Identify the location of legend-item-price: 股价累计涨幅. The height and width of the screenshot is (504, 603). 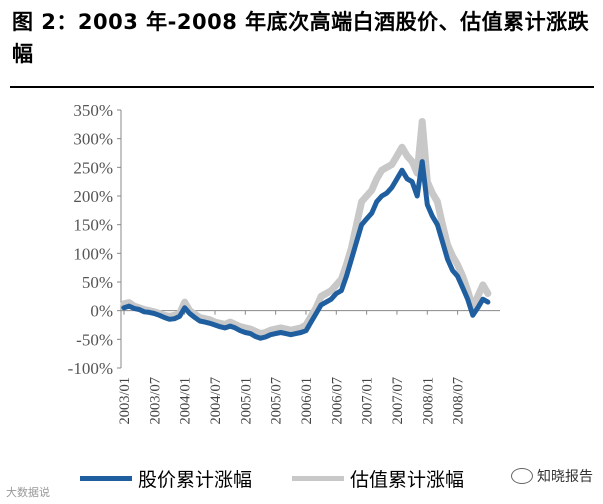
(166, 478).